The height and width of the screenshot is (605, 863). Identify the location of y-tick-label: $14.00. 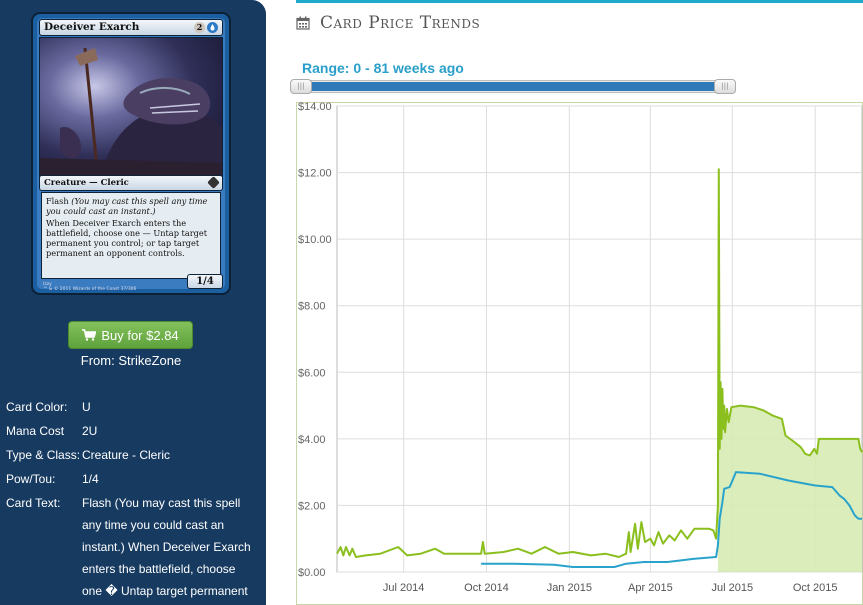
(315, 107).